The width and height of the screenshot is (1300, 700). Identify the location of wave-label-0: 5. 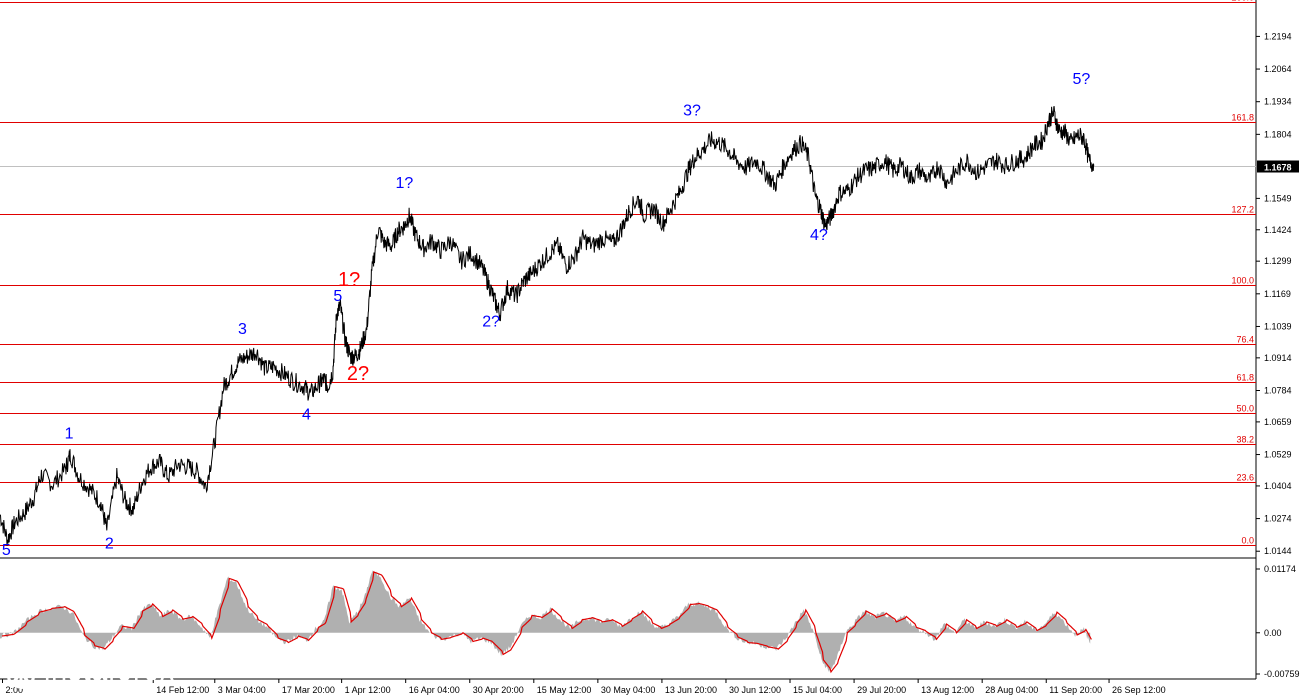
(6, 550).